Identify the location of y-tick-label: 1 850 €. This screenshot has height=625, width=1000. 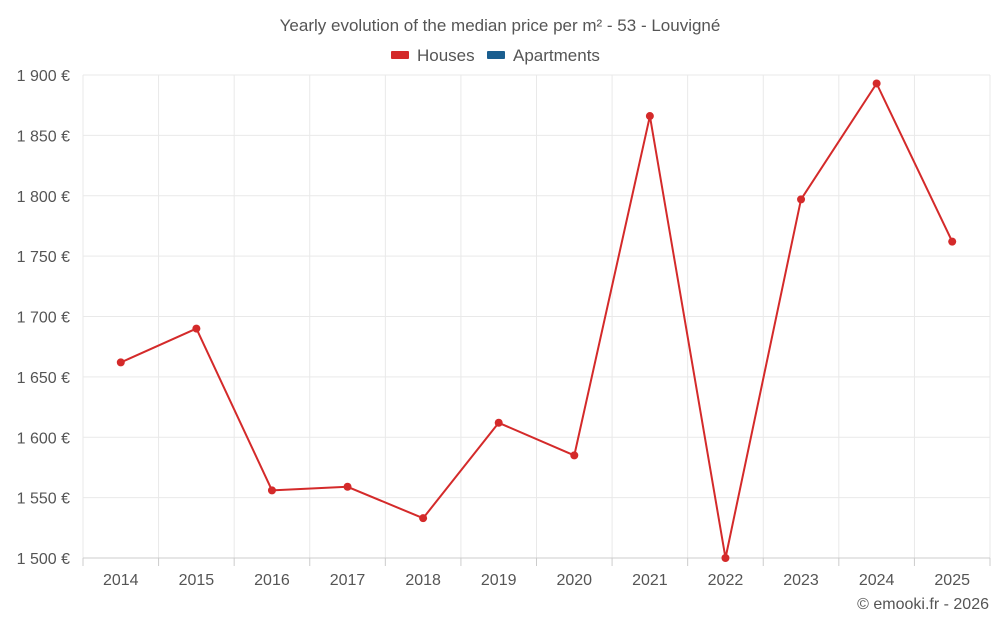
(43, 136).